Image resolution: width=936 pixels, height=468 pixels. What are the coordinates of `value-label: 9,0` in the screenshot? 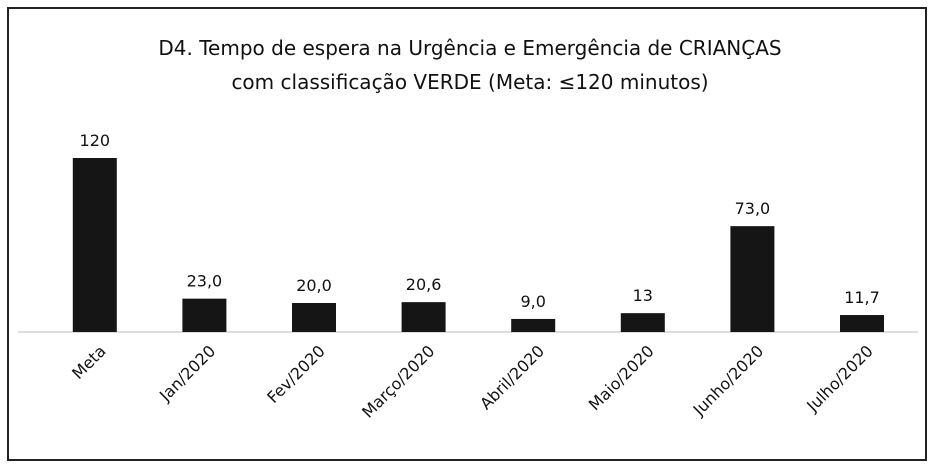 It's located at (532, 301).